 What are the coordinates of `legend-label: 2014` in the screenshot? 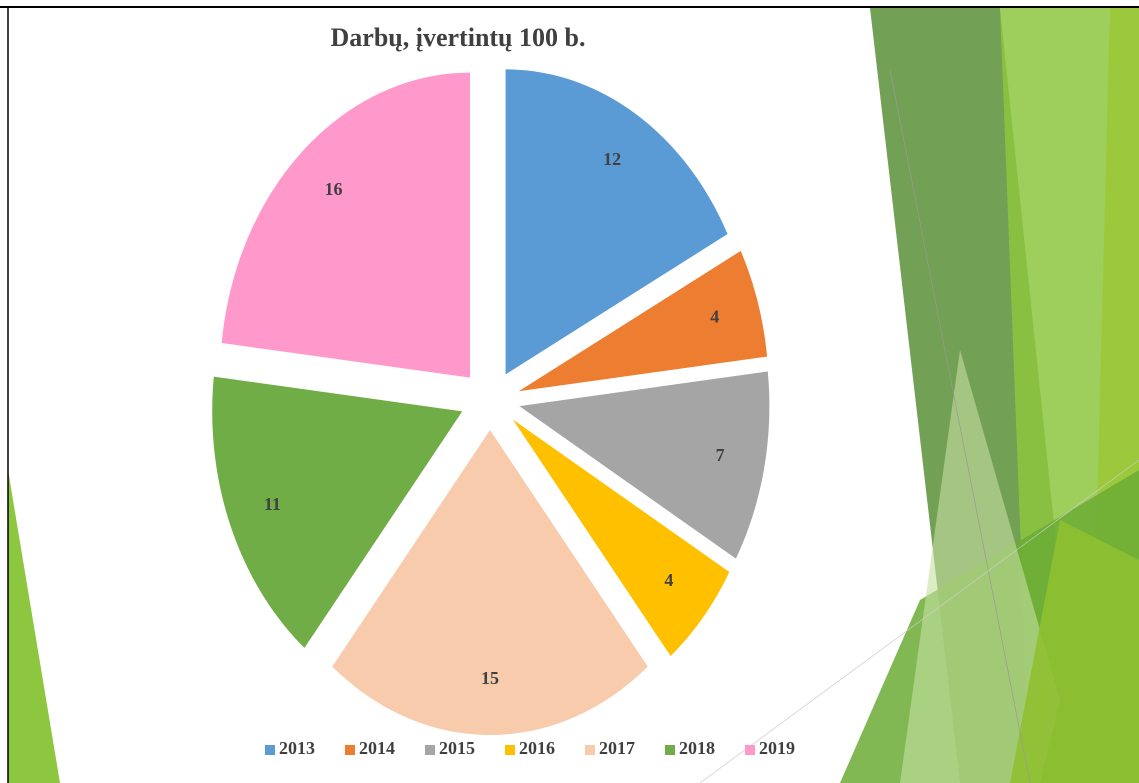 It's located at (377, 748).